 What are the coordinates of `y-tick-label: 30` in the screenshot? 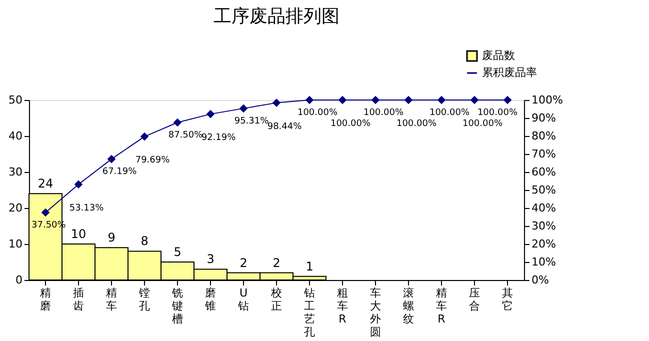 It's located at (15, 172).